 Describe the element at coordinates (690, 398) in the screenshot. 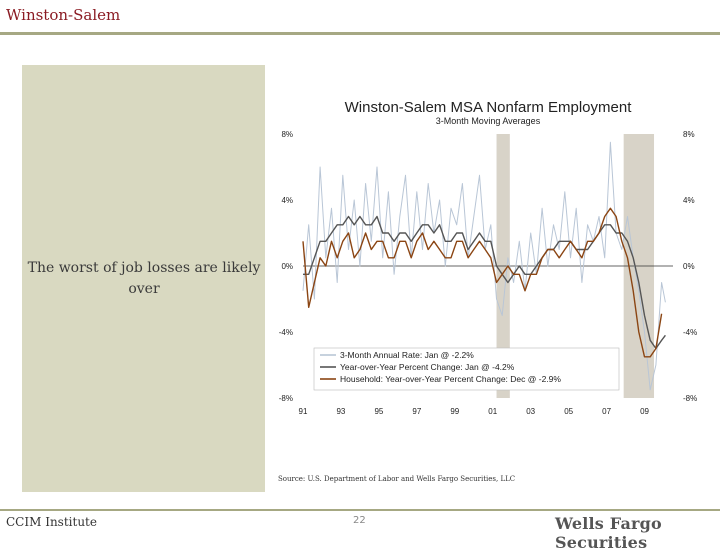

I see `y-tick-label-right: -8%` at that location.